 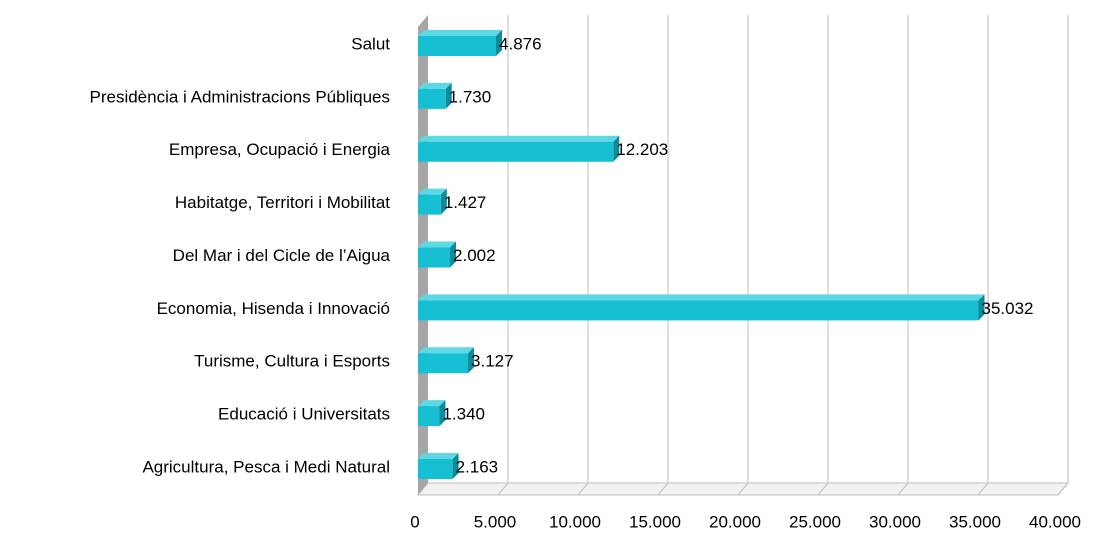 I want to click on x-tick-label: 25.000, so click(x=815, y=521).